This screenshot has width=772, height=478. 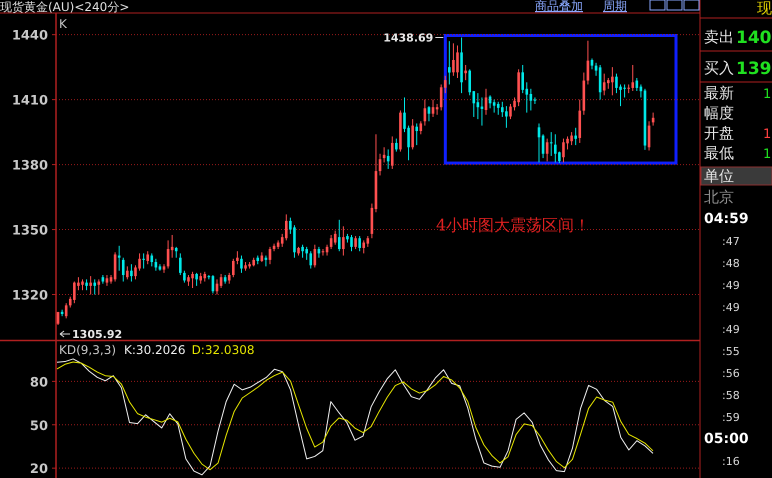 I want to click on series-label: K:30.2026, so click(x=155, y=350).